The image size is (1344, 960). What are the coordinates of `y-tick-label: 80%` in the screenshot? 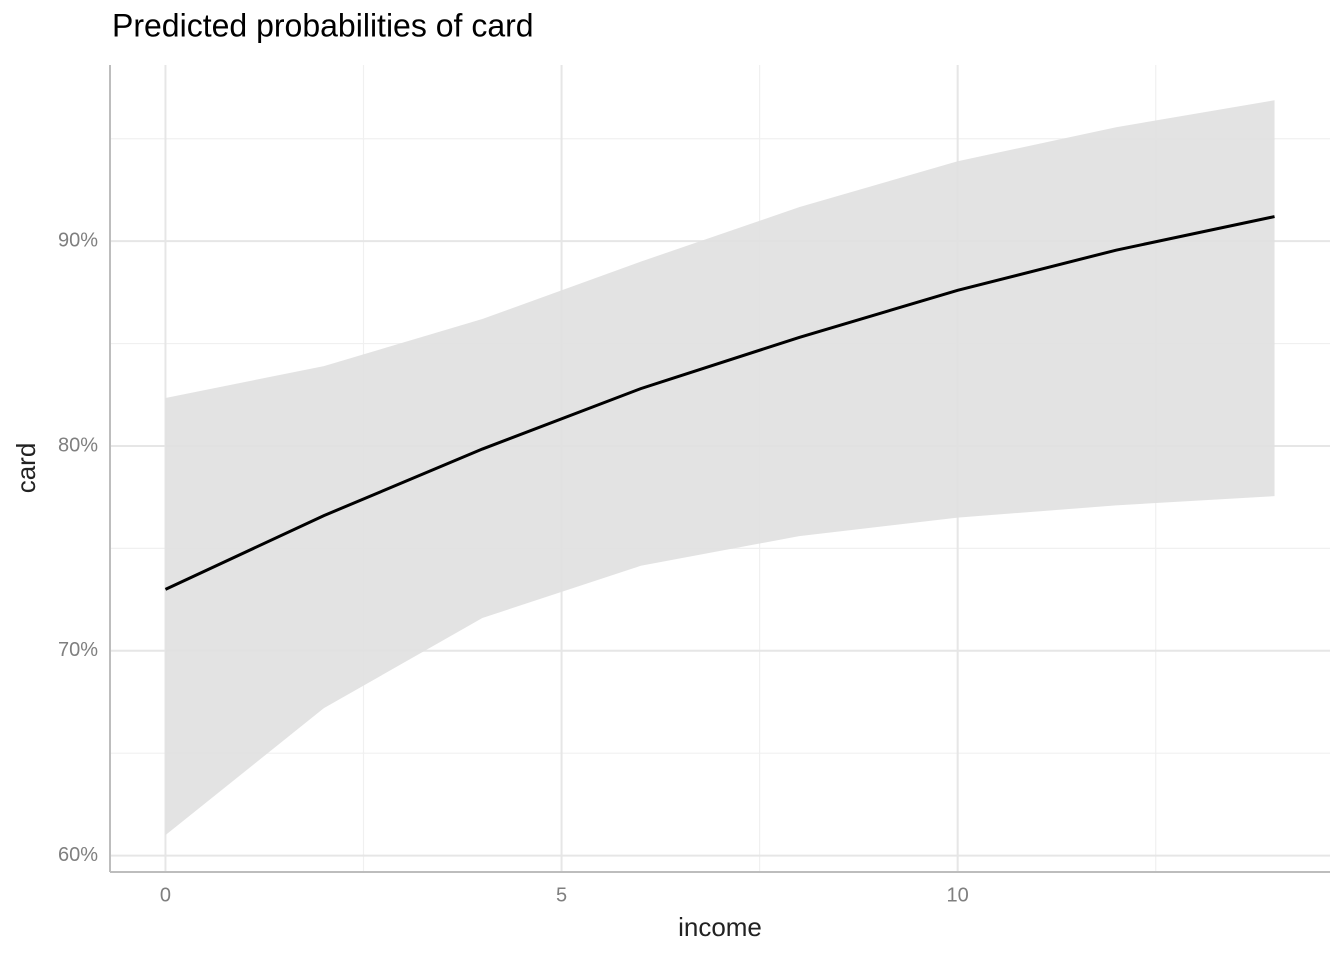 It's located at (78, 445).